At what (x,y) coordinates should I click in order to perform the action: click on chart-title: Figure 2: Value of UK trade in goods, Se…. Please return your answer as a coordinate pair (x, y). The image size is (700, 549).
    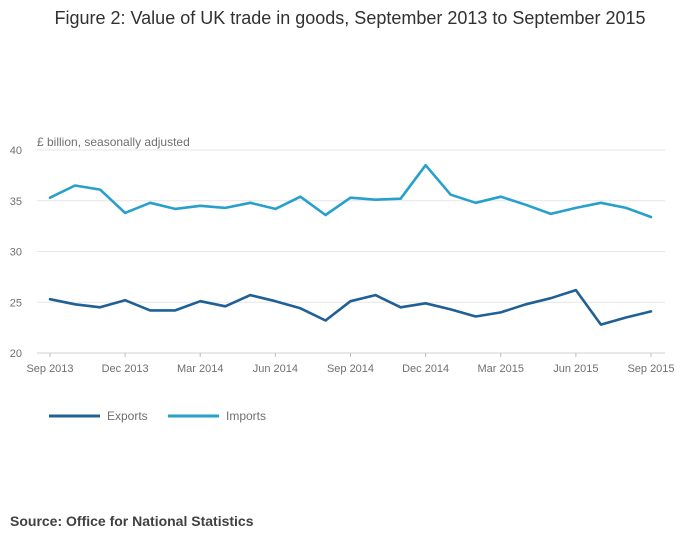
    Looking at the image, I should click on (350, 18).